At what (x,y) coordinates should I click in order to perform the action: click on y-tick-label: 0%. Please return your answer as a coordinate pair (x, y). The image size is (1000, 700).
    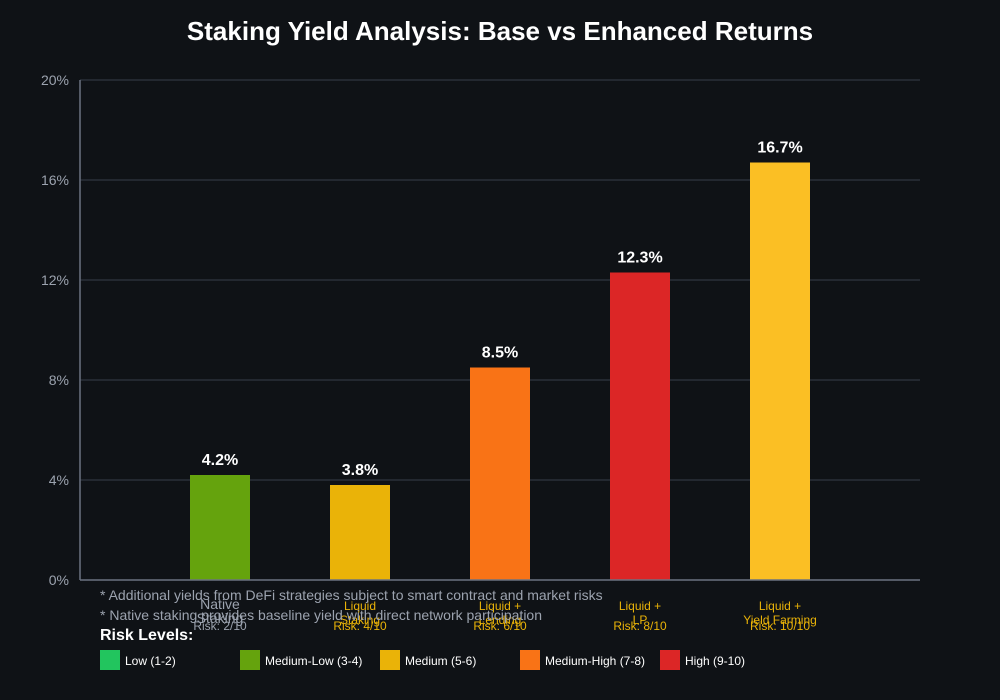
    Looking at the image, I should click on (59, 580).